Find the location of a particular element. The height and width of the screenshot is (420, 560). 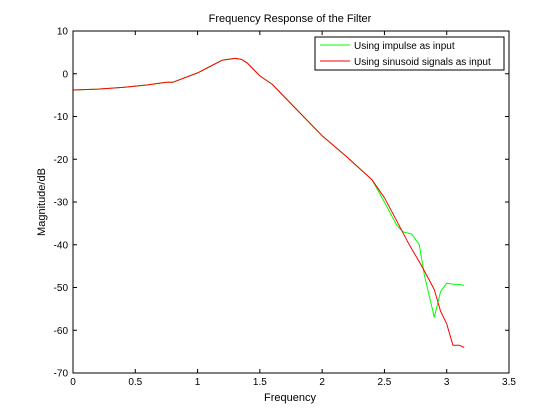

y-tick-label: -20 is located at coordinates (61, 160).